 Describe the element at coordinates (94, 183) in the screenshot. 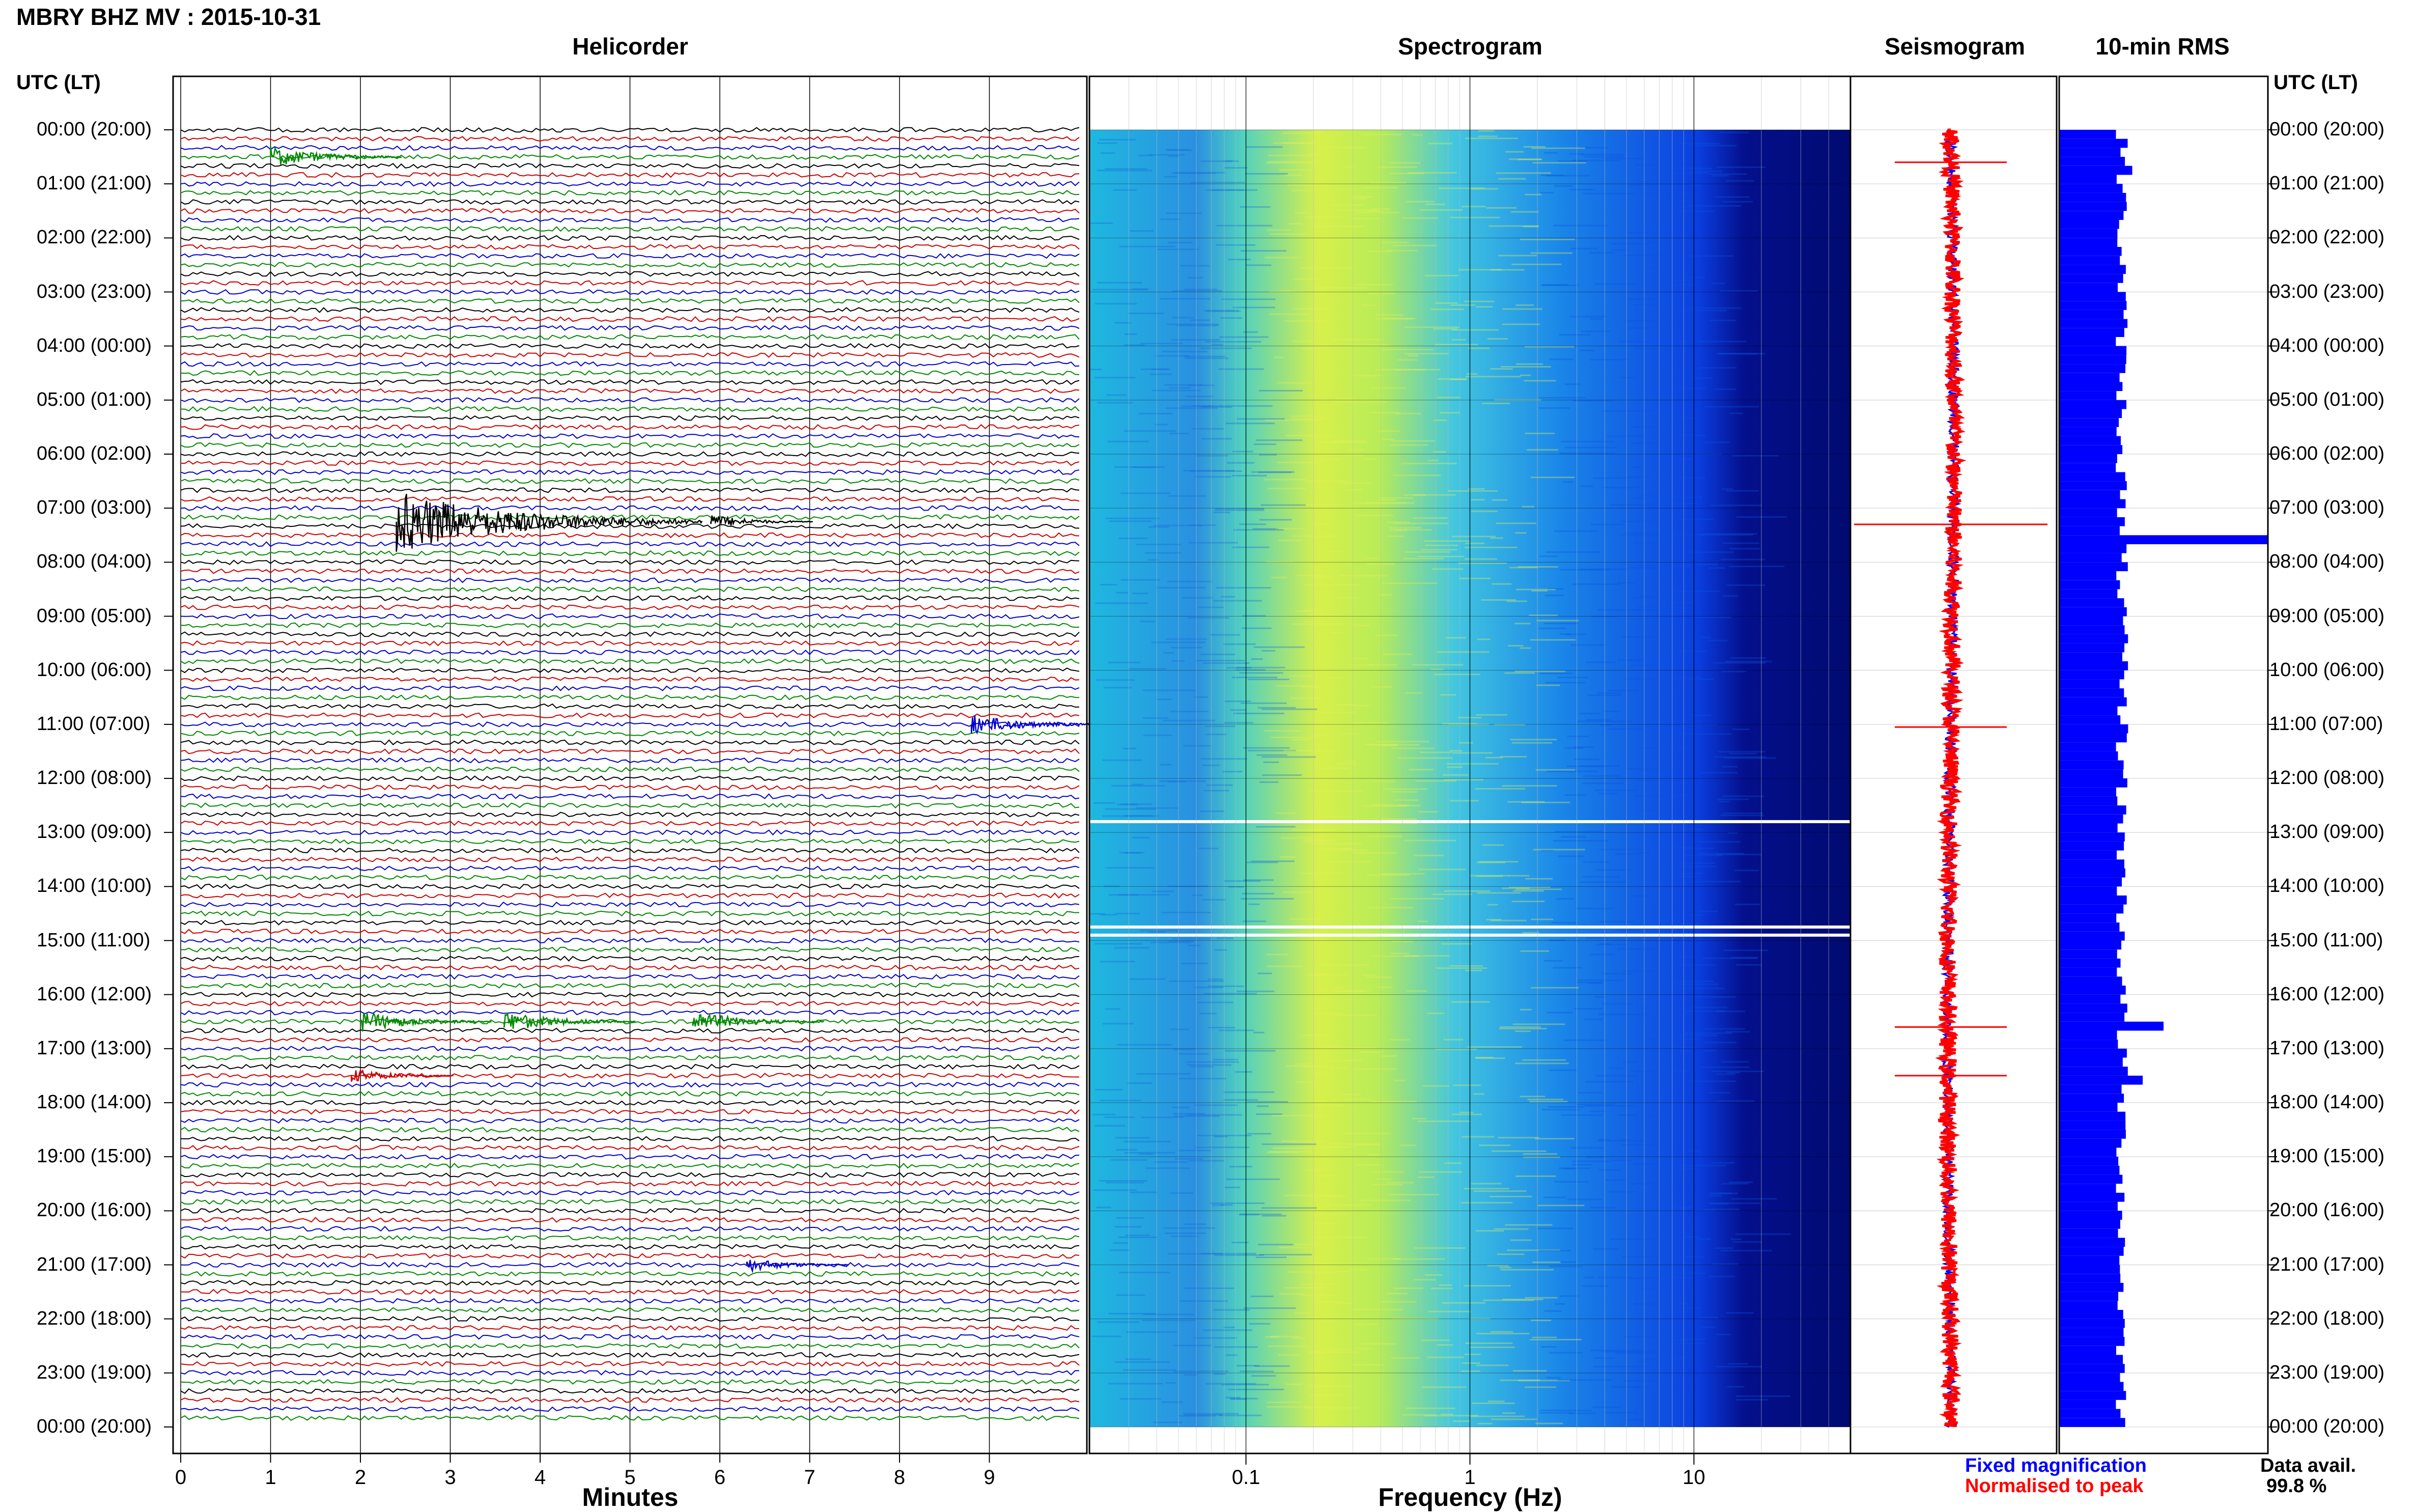

I see `time-label: 01:00 (21:00)` at that location.